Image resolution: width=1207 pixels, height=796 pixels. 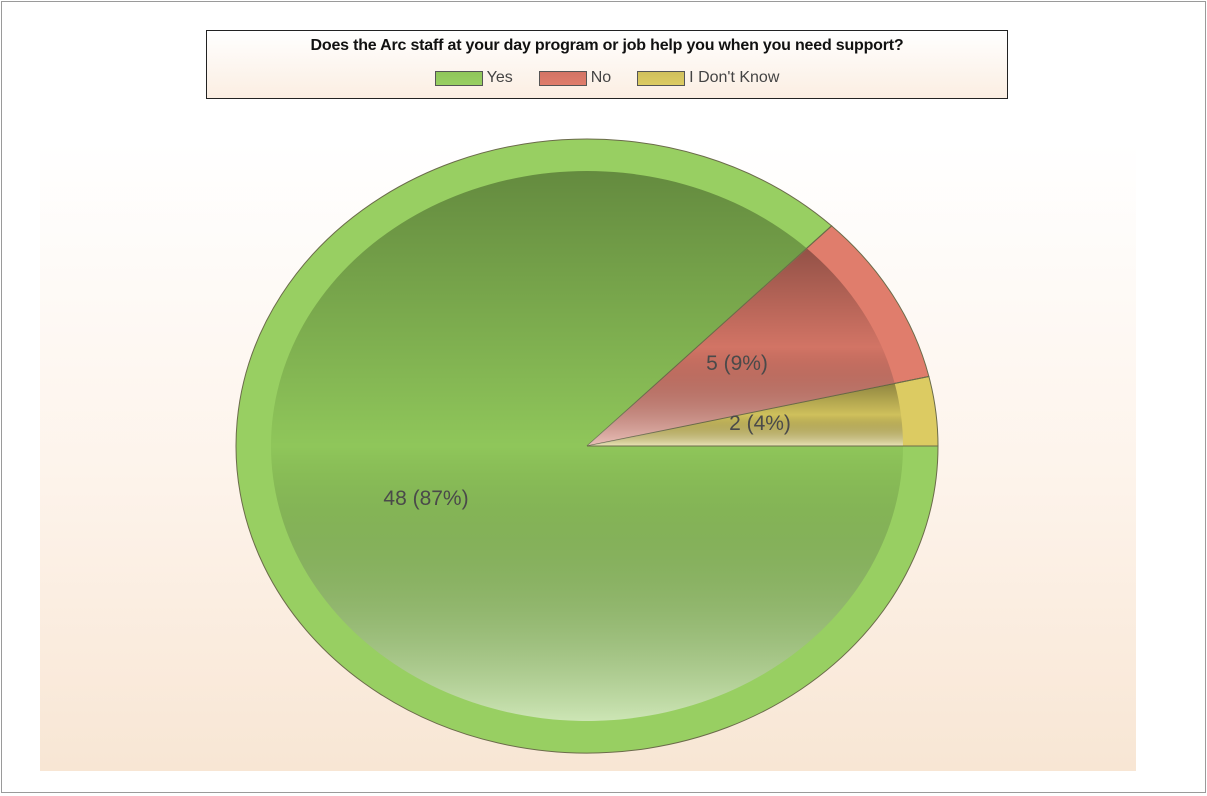 I want to click on pie-slice-shading-no, so click(x=741, y=347).